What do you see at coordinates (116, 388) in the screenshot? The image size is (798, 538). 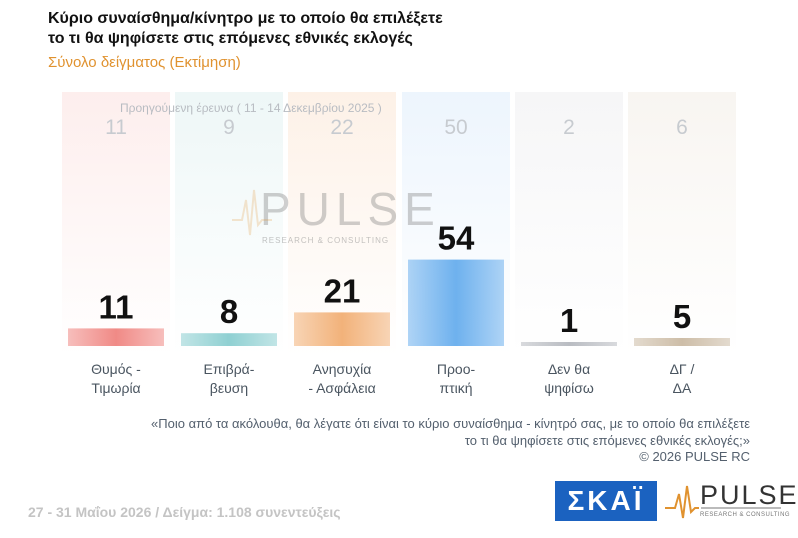 I see `category-label-line: Τιμωρία` at bounding box center [116, 388].